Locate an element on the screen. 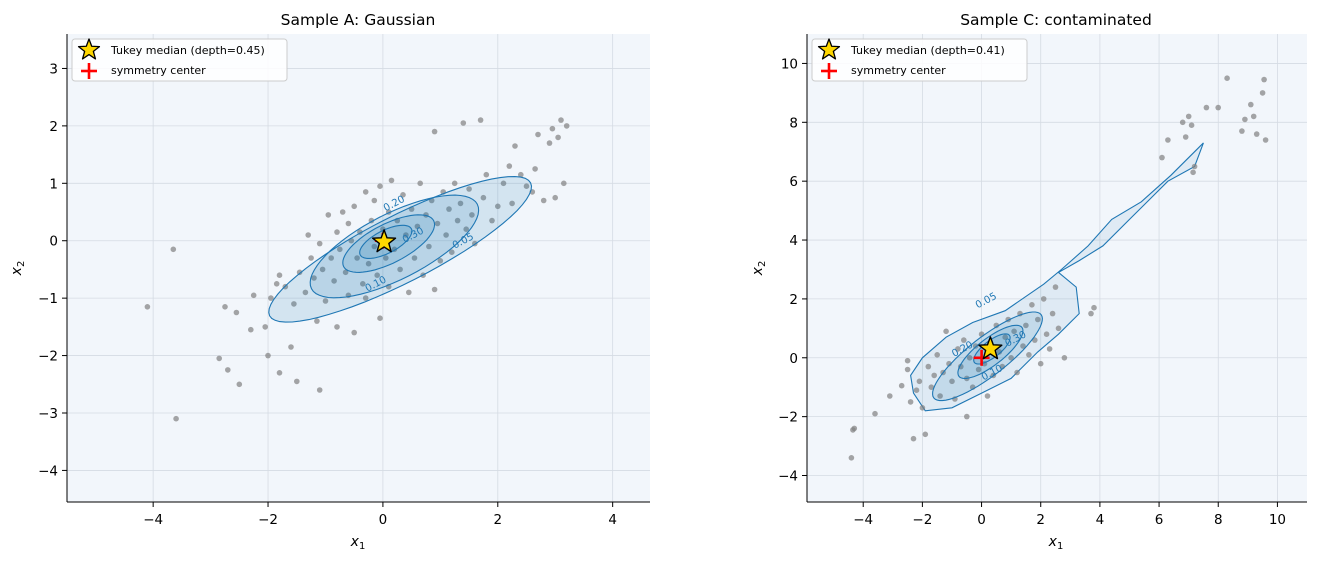 This screenshot has height=561, width=1318. legend-star-icon is located at coordinates (89, 49).